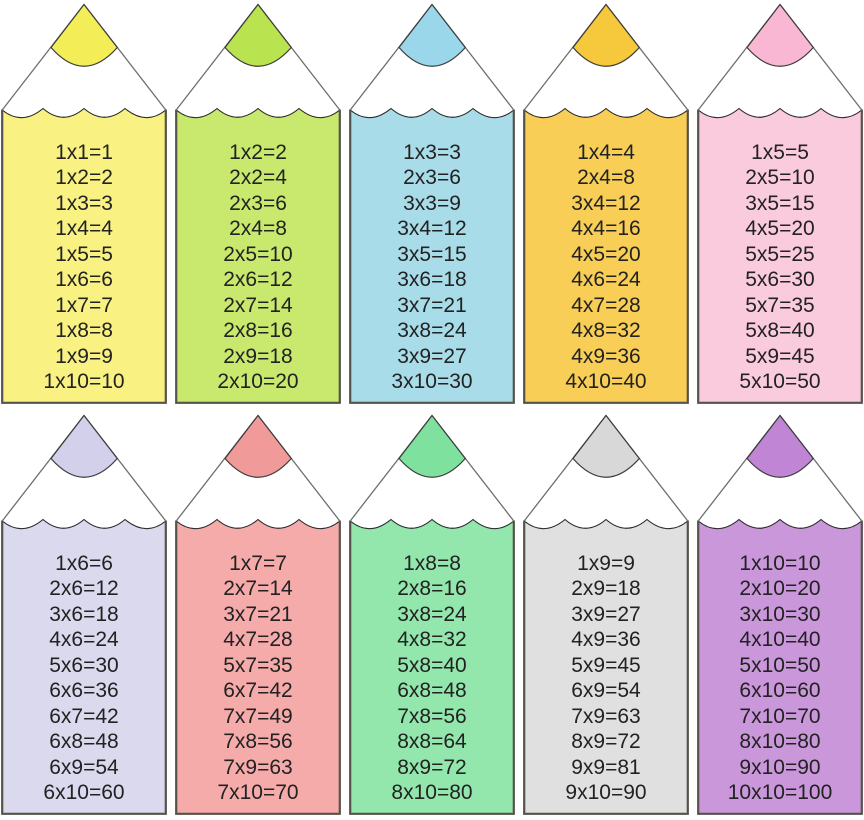  I want to click on multiplication-fact: 5x8=40, so click(780, 331).